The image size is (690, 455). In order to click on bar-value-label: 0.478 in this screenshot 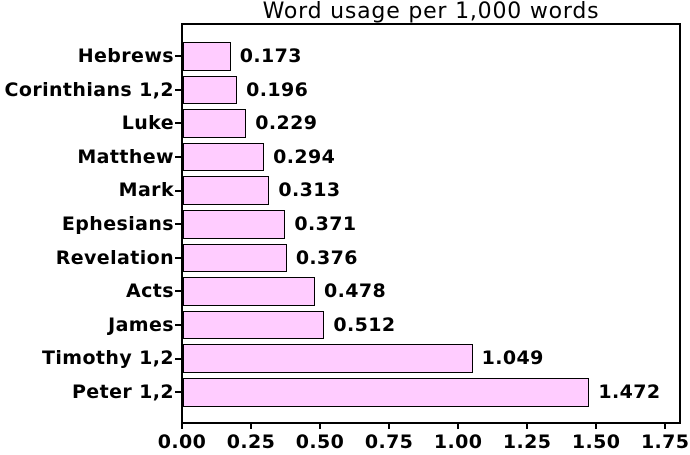, I will do `click(355, 291)`.